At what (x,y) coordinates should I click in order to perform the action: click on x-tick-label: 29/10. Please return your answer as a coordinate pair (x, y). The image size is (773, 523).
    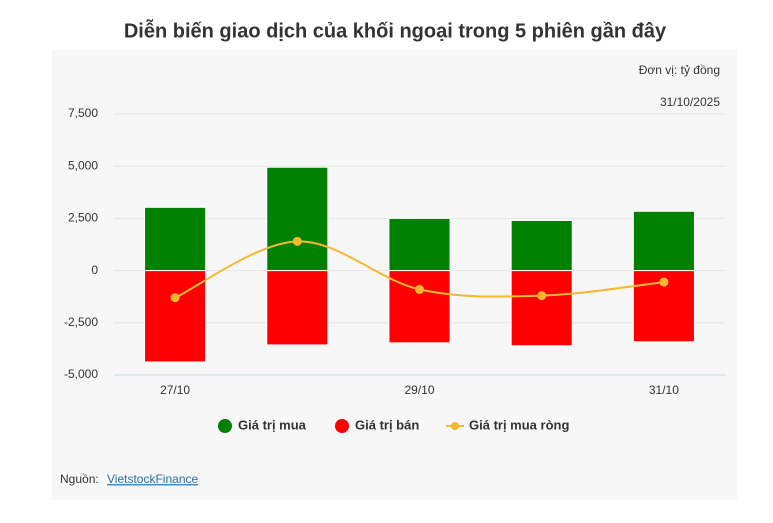
    Looking at the image, I should click on (419, 390).